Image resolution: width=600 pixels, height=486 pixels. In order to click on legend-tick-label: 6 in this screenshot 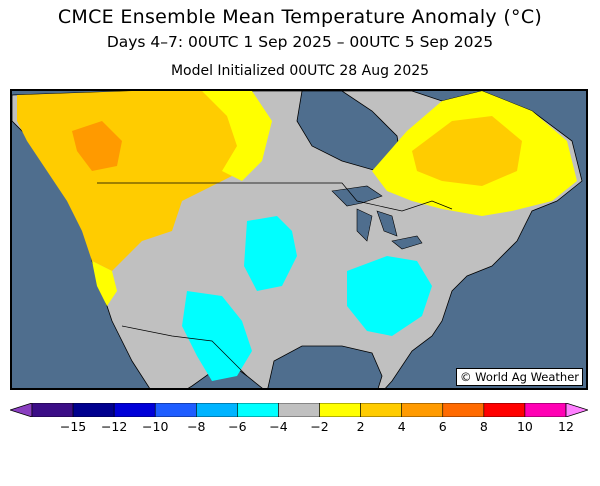, I will do `click(442, 426)`.